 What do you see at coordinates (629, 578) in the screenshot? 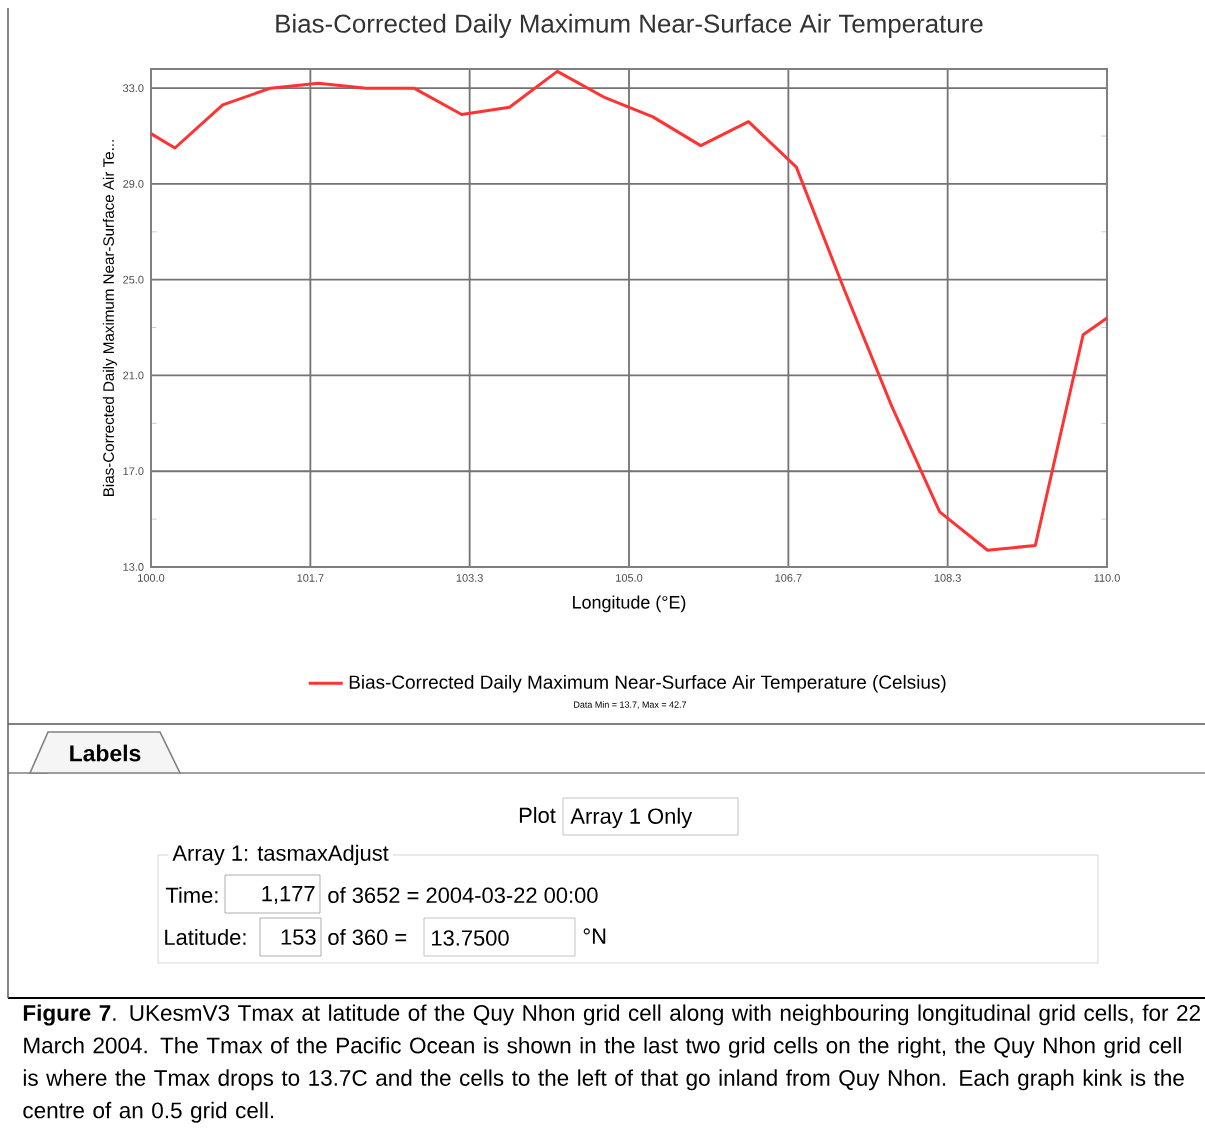
I see `x-tick-label: 105.0` at bounding box center [629, 578].